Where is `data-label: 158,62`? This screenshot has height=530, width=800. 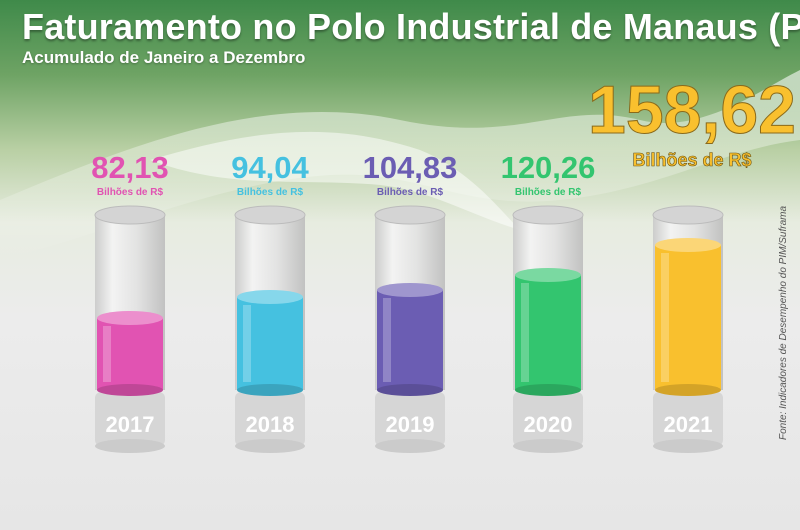 data-label: 158,62 is located at coordinates (692, 110).